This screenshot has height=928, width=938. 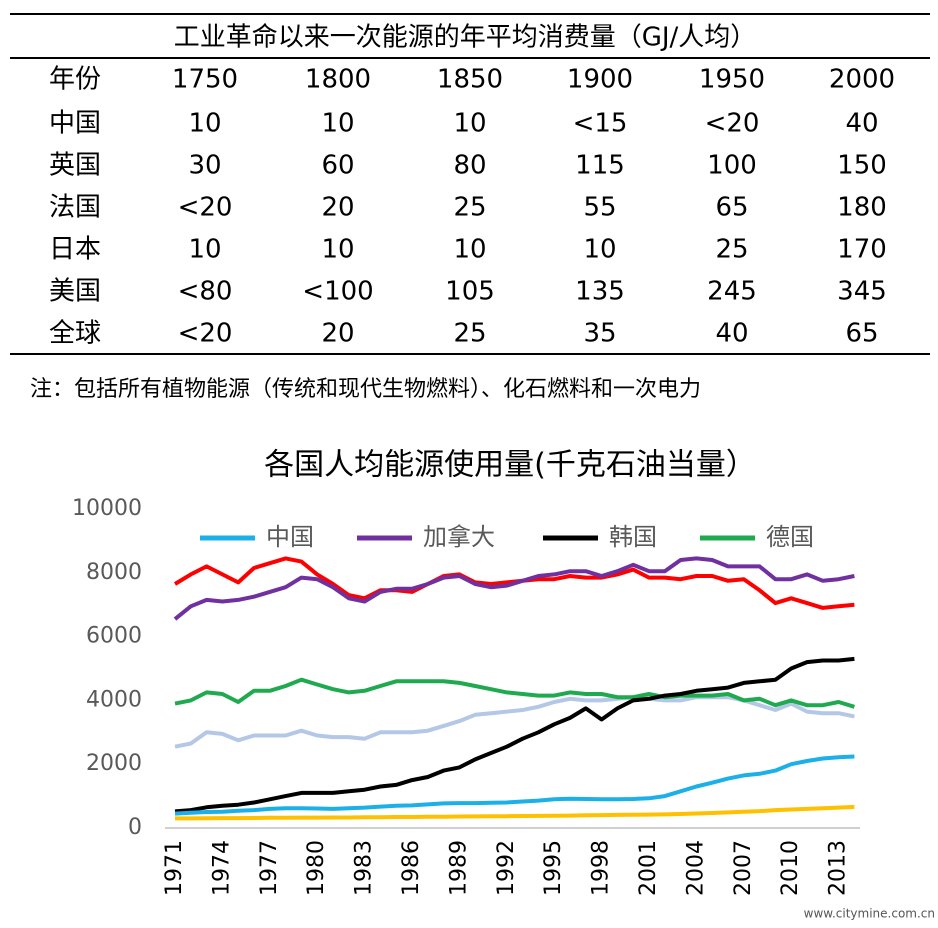 I want to click on table-cell: 中国, so click(x=75, y=124).